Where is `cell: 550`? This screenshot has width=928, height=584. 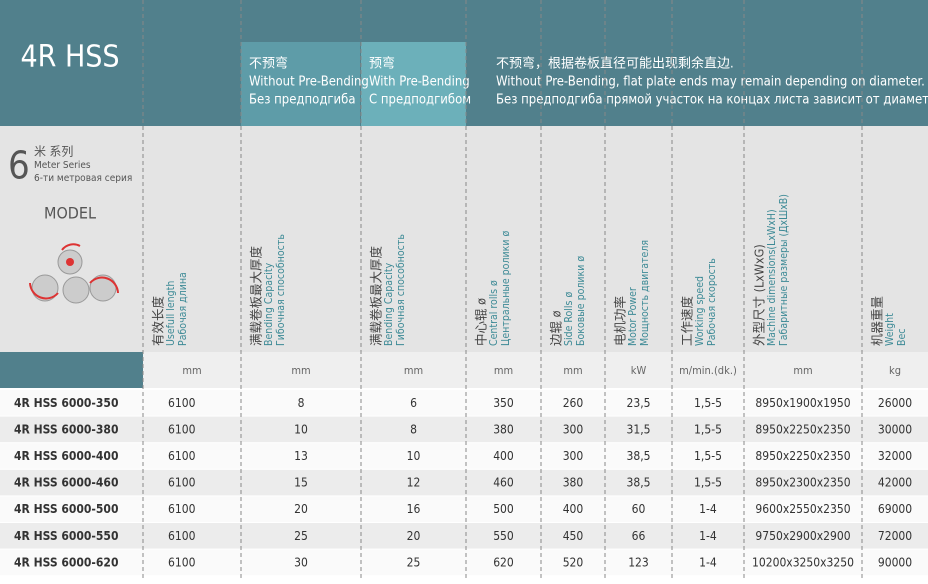 cell: 550 is located at coordinates (503, 536).